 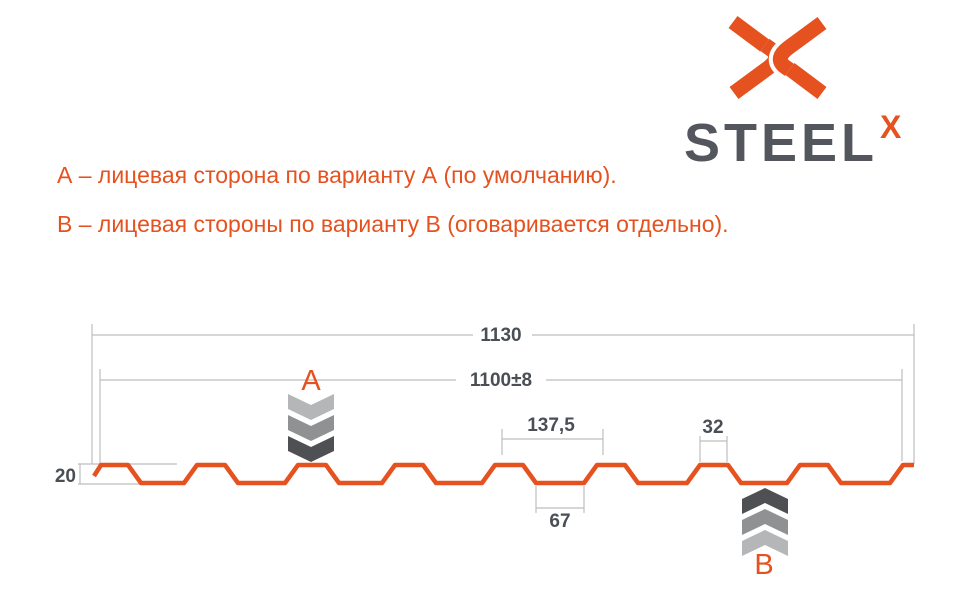 What do you see at coordinates (500, 335) in the screenshot?
I see `dim-overall-width-label: 1130` at bounding box center [500, 335].